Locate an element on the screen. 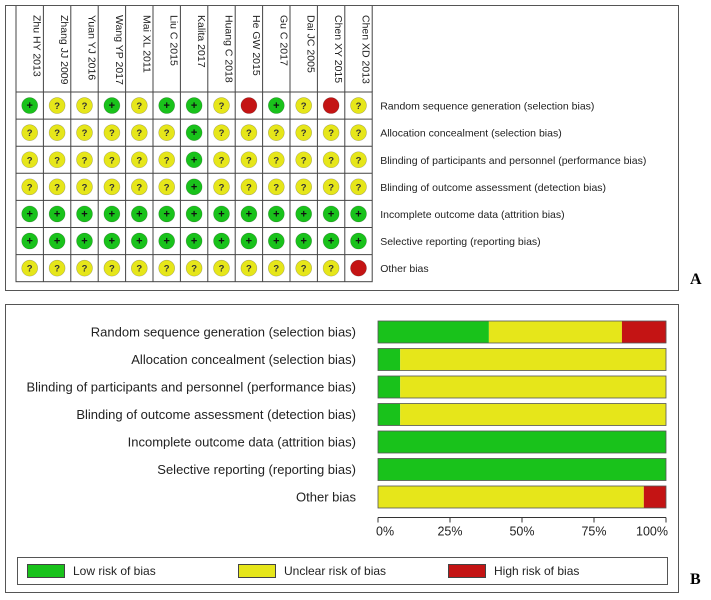 The height and width of the screenshot is (600, 711). study-label-dai-jc-2005: Dai JC 2005 is located at coordinates (311, 44).